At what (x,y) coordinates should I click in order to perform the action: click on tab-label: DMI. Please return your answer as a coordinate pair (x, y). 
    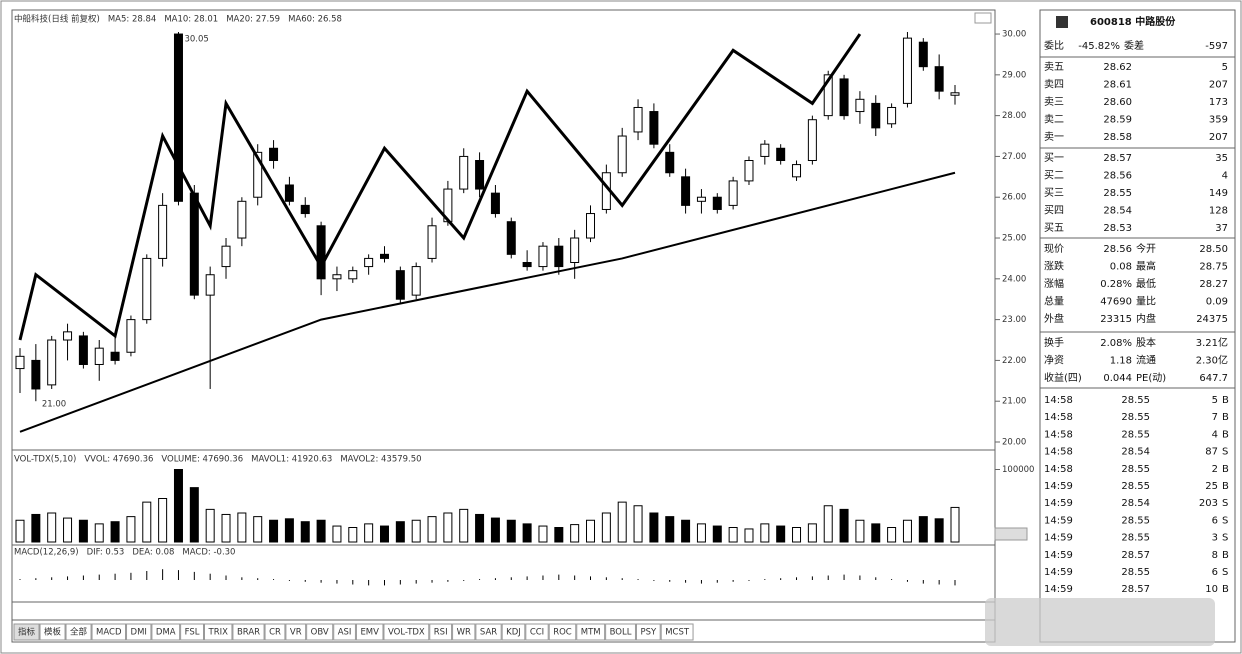
    Looking at the image, I should click on (139, 633).